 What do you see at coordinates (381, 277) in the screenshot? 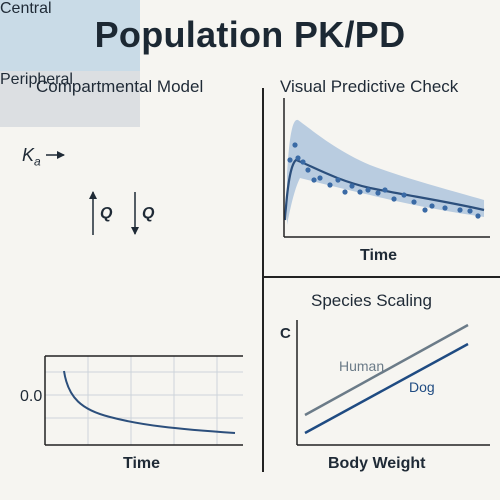
I see `horizontal-divider` at bounding box center [381, 277].